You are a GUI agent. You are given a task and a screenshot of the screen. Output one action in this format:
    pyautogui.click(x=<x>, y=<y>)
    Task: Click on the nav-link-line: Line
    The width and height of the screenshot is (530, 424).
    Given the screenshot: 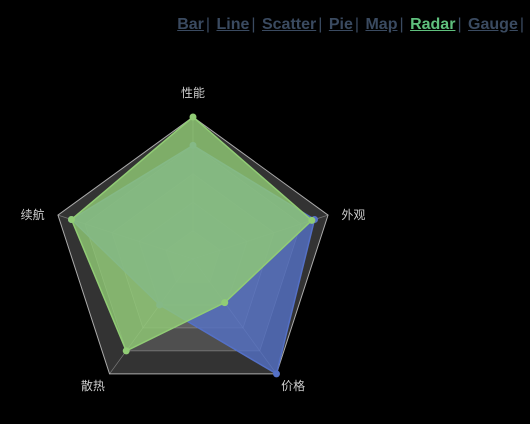 What is the action you would take?
    pyautogui.click(x=233, y=24)
    